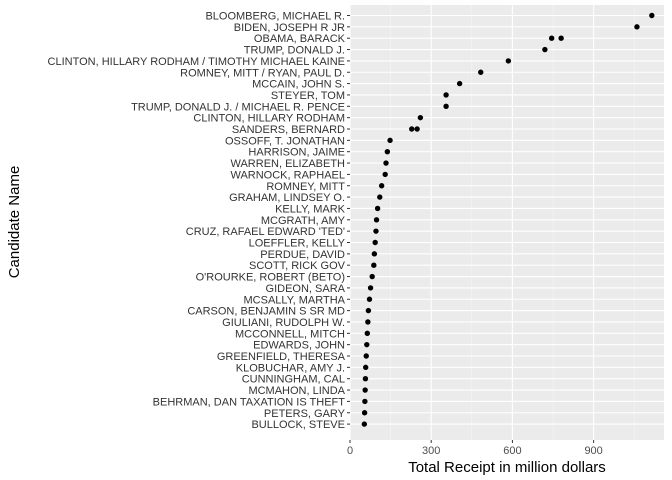  What do you see at coordinates (297, 244) in the screenshot?
I see `y-tick-label: LOEFFLER, KELLY` at bounding box center [297, 244].